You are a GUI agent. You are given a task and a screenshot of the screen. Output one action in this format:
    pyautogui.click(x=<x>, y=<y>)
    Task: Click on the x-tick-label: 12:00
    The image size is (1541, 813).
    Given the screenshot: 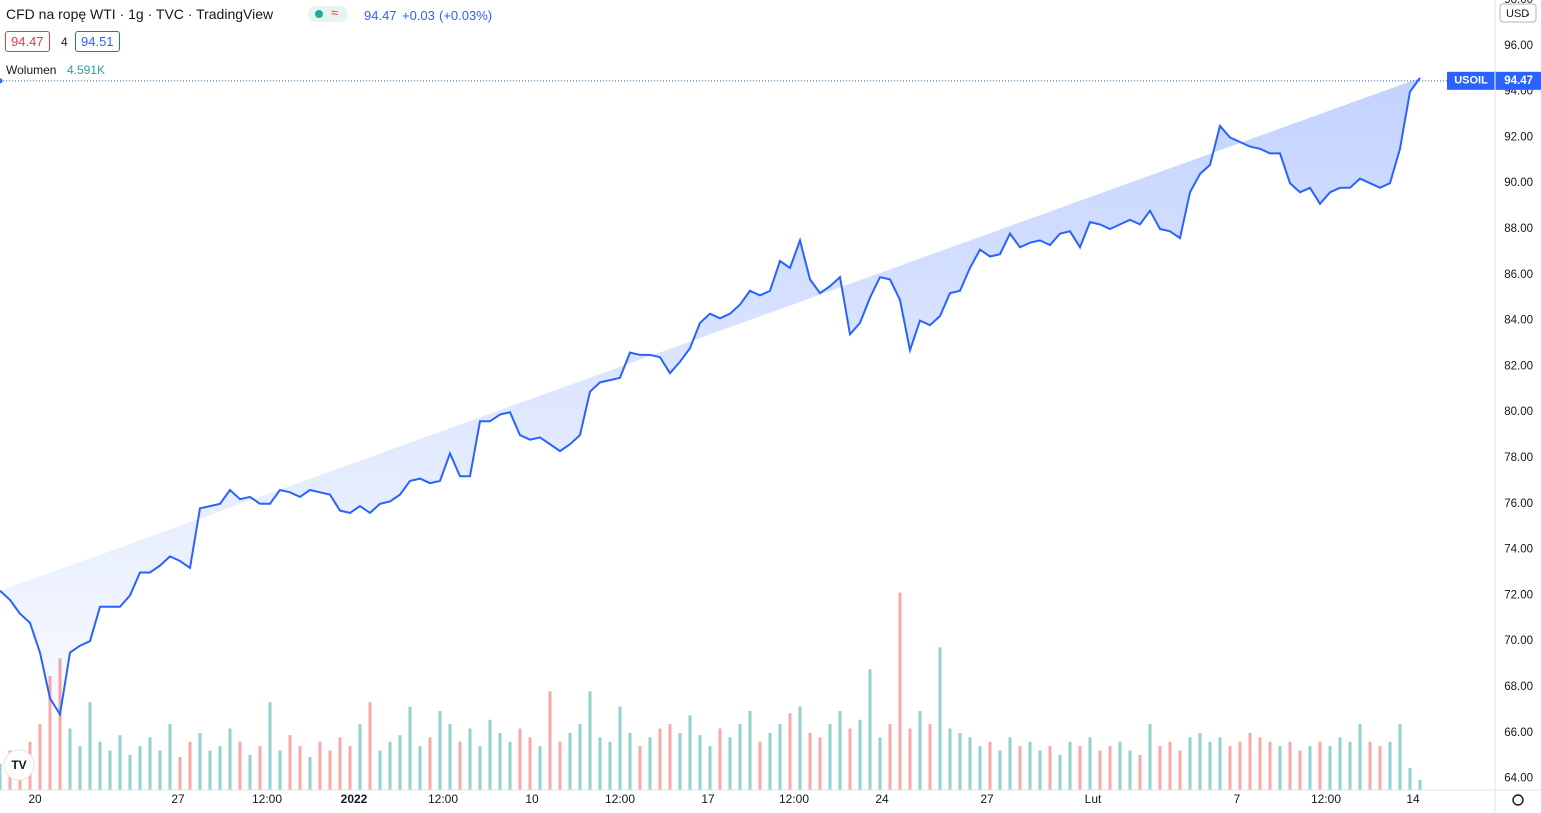 What is the action you would take?
    pyautogui.click(x=443, y=799)
    